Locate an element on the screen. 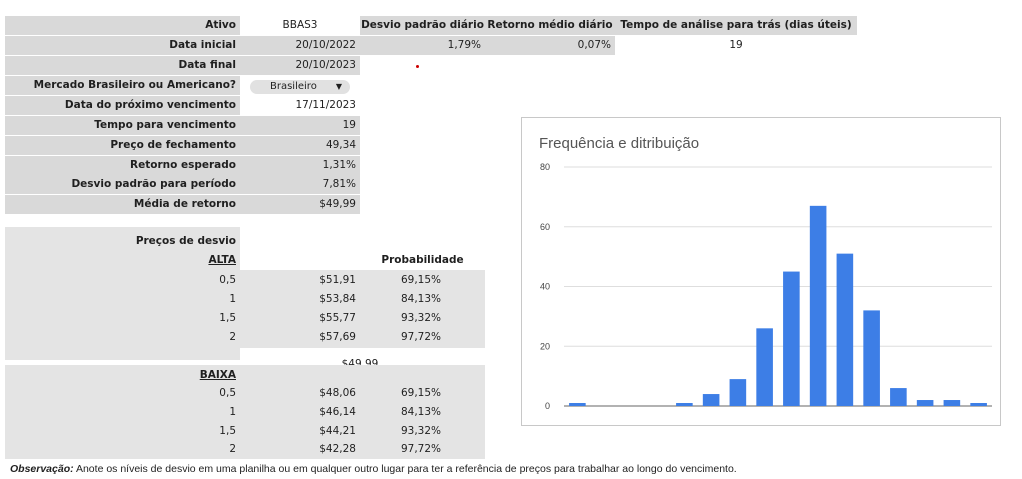 This screenshot has width=1022, height=479. alta-preco: $53,84 is located at coordinates (337, 299).